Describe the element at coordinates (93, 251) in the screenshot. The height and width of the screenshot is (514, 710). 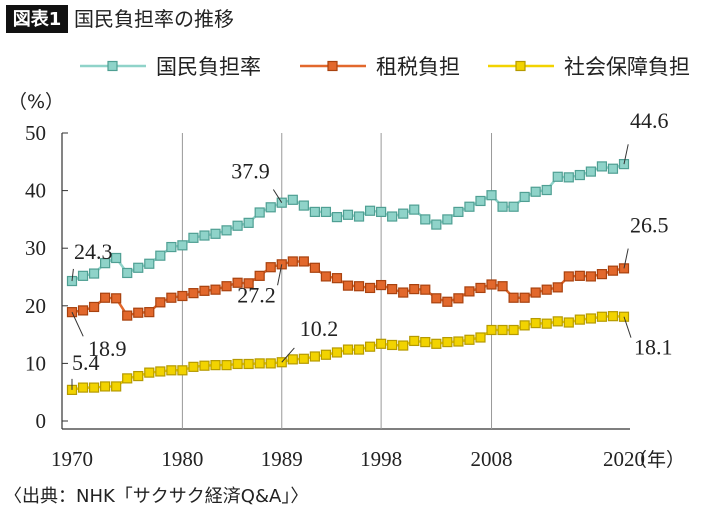
I see `data-label: 24.3` at that location.